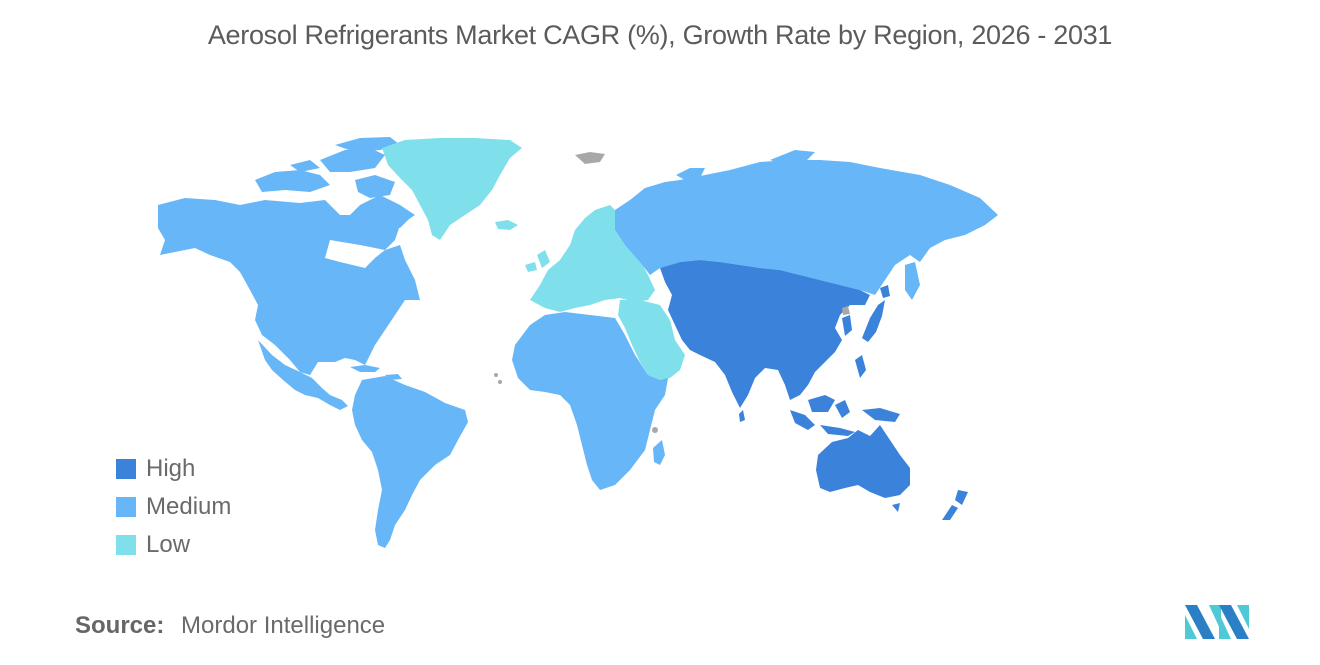 The width and height of the screenshot is (1320, 665). I want to click on legend-item-low: Low, so click(173, 545).